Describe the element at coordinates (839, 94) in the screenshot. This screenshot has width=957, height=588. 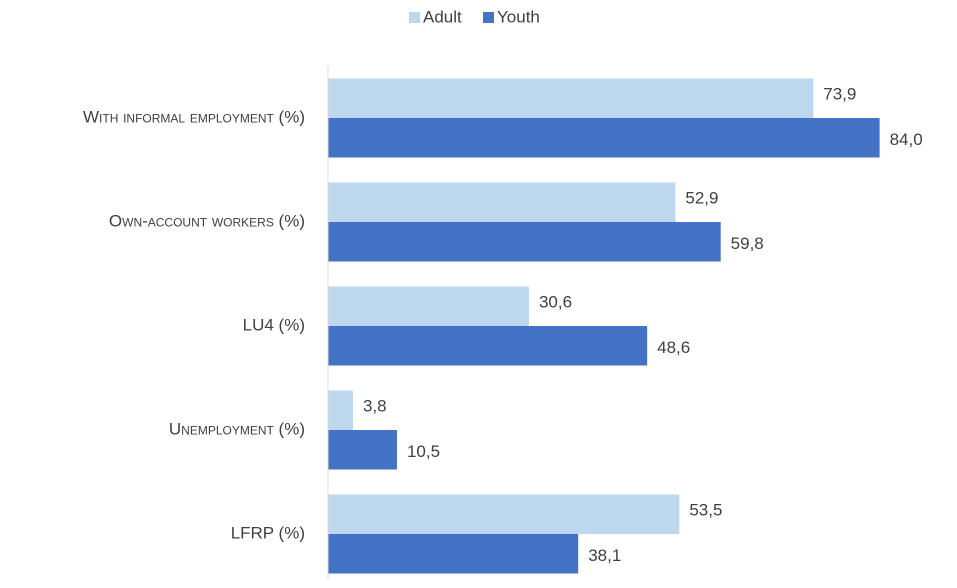
I see `value-label: 73,9` at that location.